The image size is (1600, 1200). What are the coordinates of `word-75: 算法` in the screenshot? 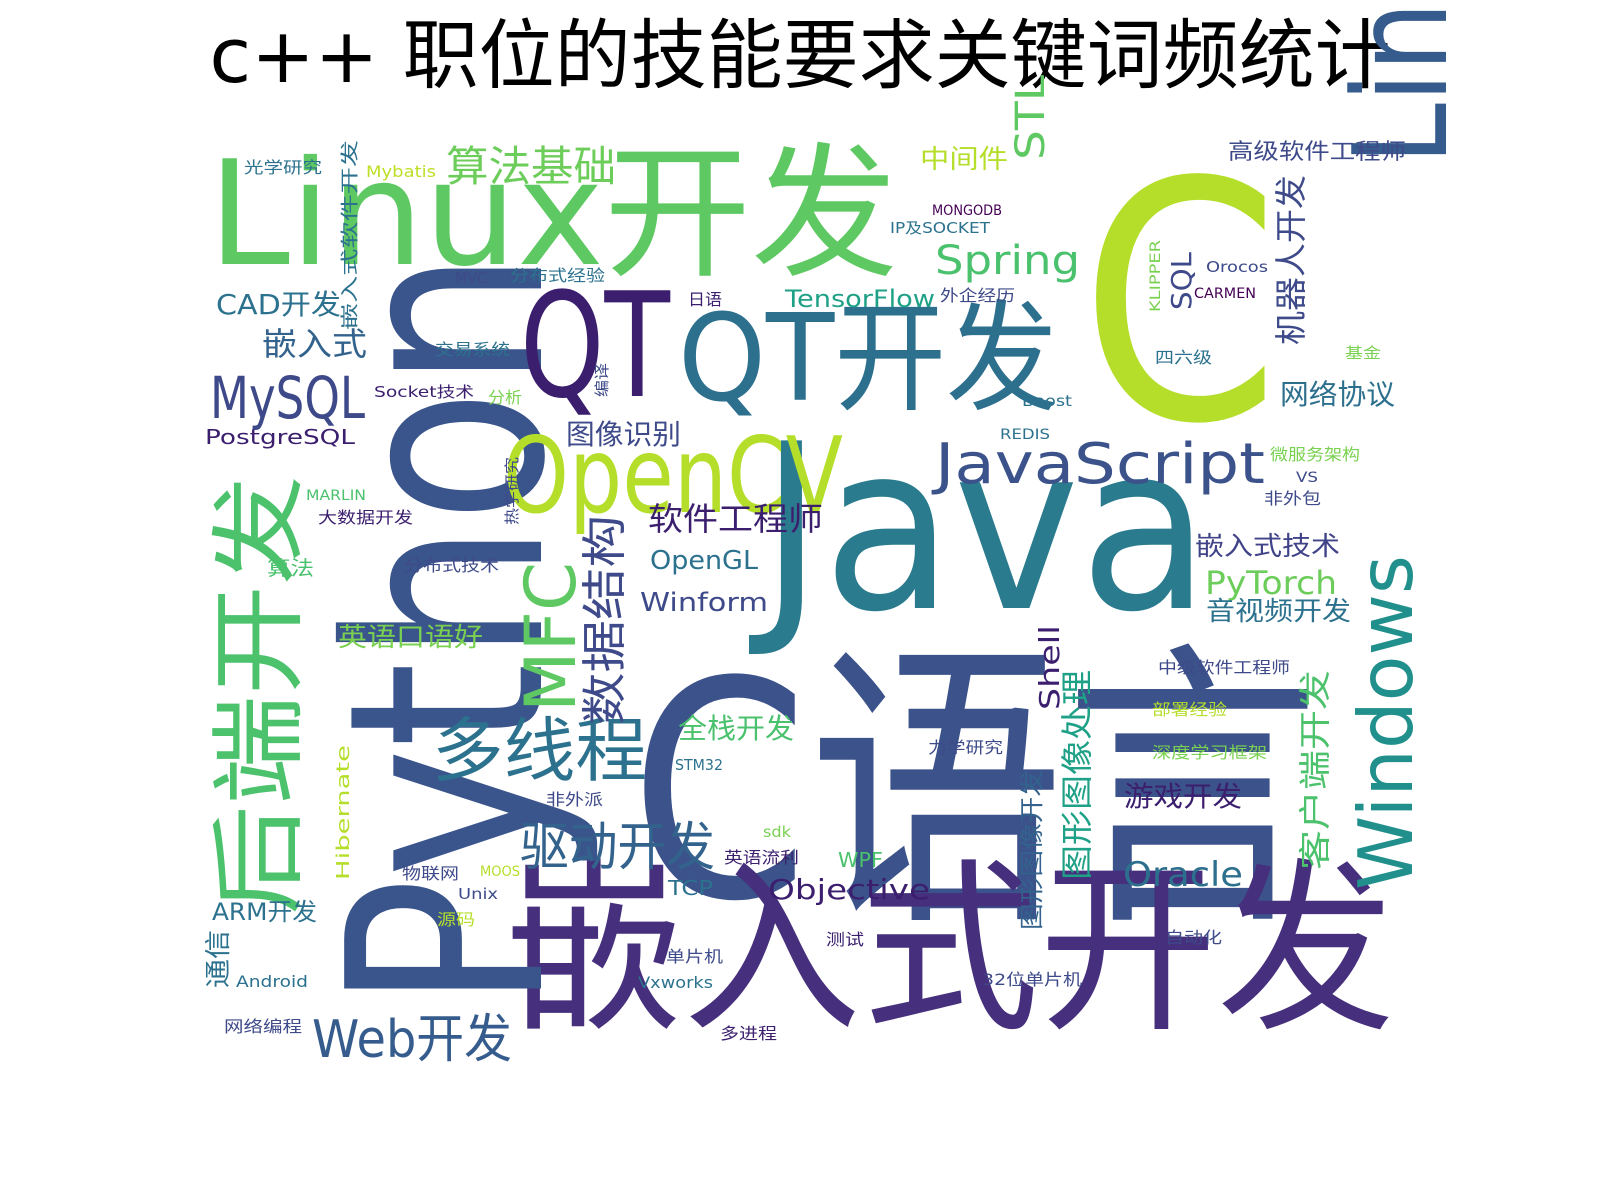 It's located at (290, 568).